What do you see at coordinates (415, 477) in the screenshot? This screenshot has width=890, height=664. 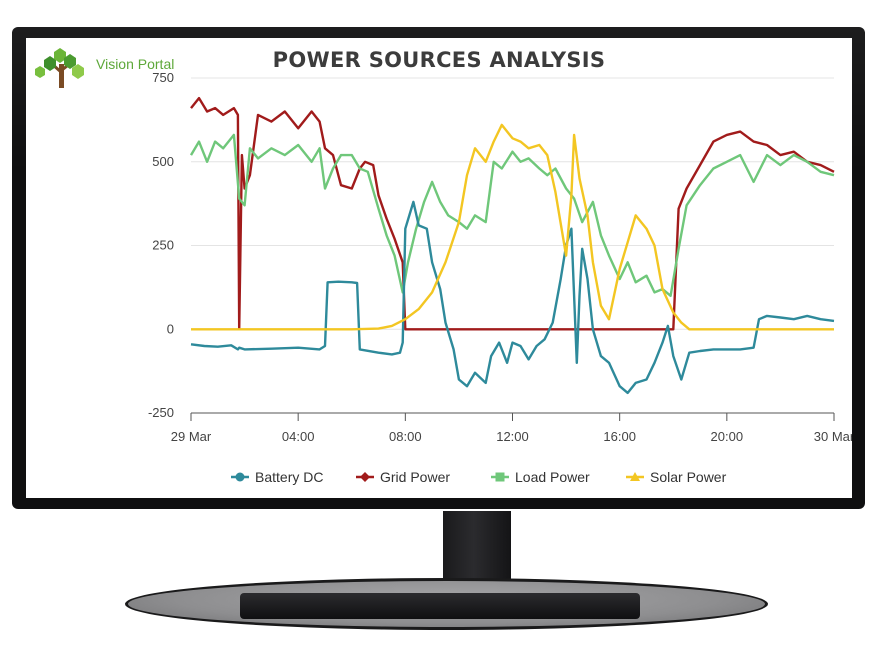 I see `legend-label: Grid Power` at bounding box center [415, 477].